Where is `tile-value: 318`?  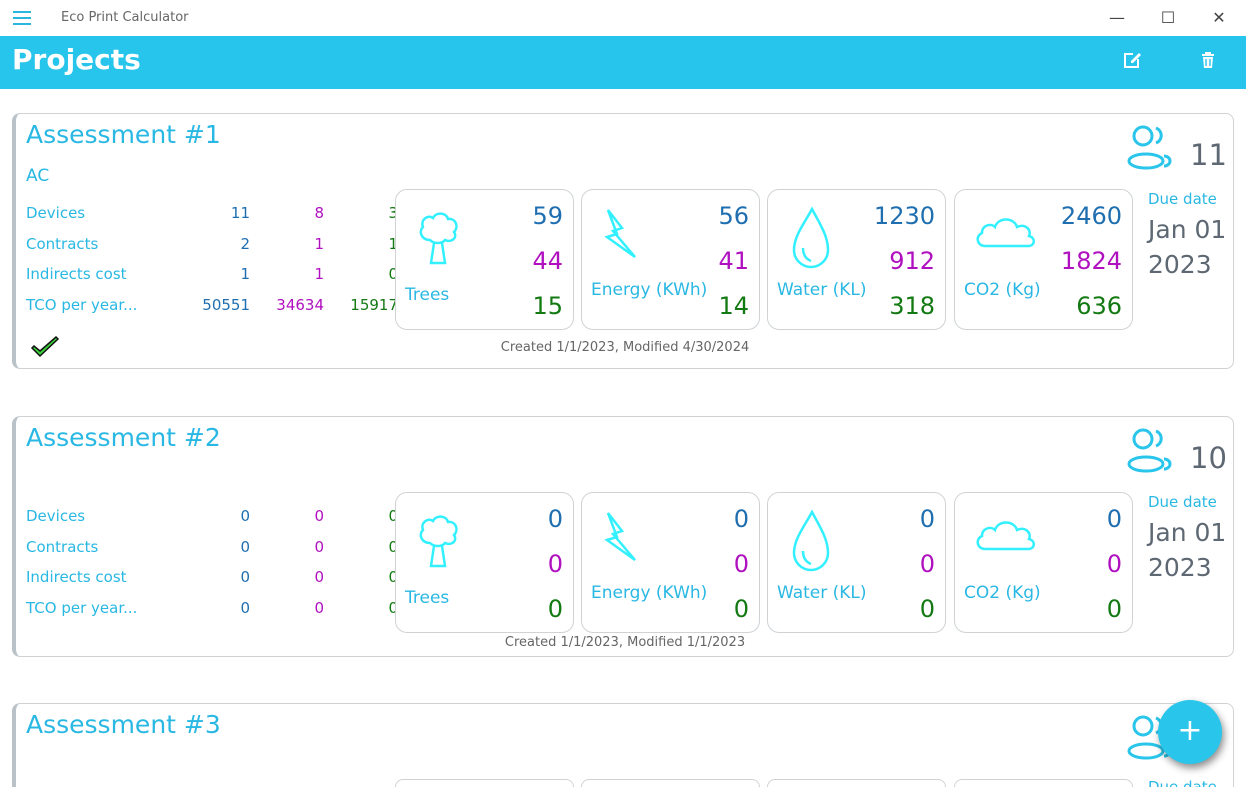
tile-value: 318 is located at coordinates (912, 306).